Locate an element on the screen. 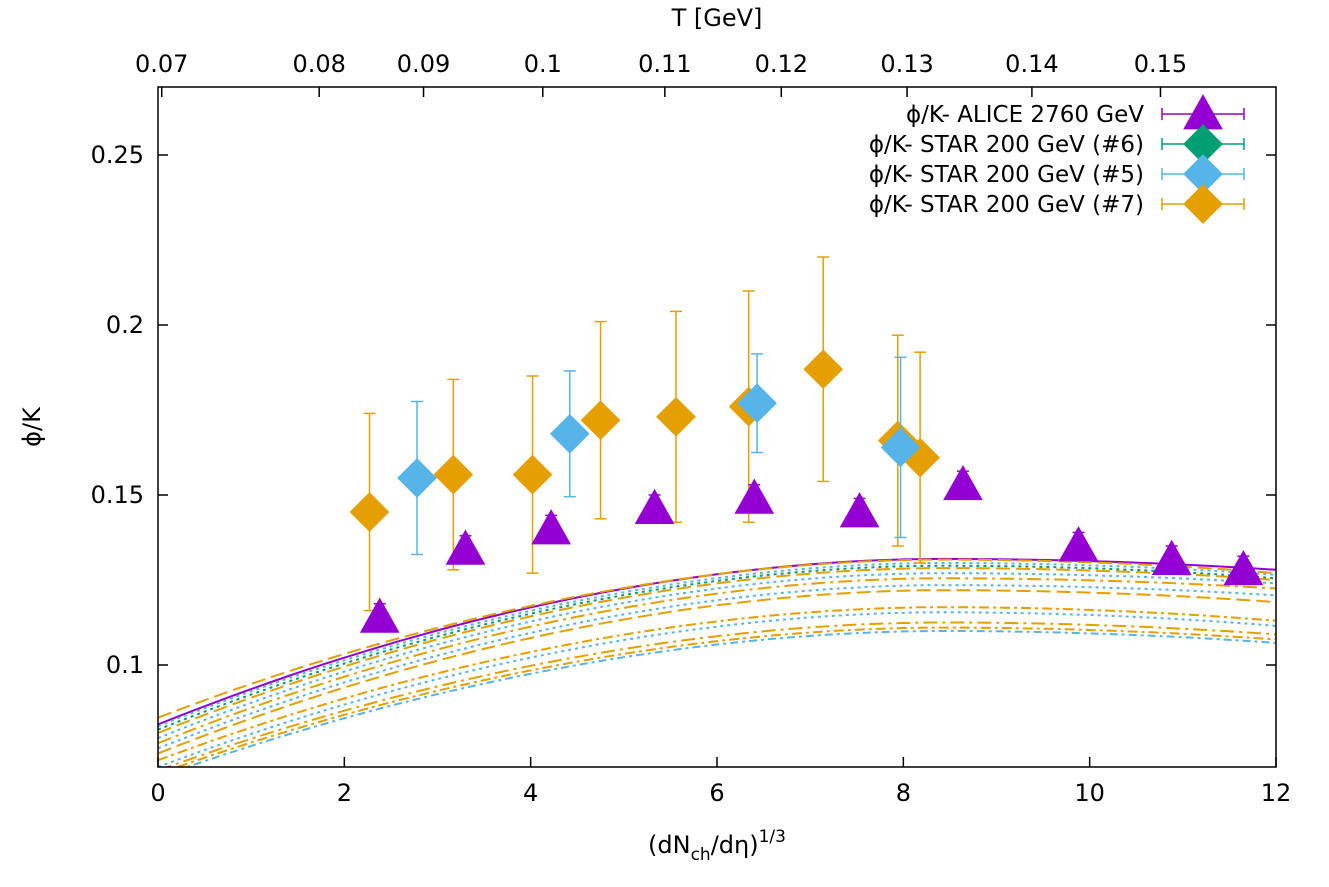 Image resolution: width=1329 pixels, height=887 pixels. x-tick-label-6: 10 is located at coordinates (1089, 793).